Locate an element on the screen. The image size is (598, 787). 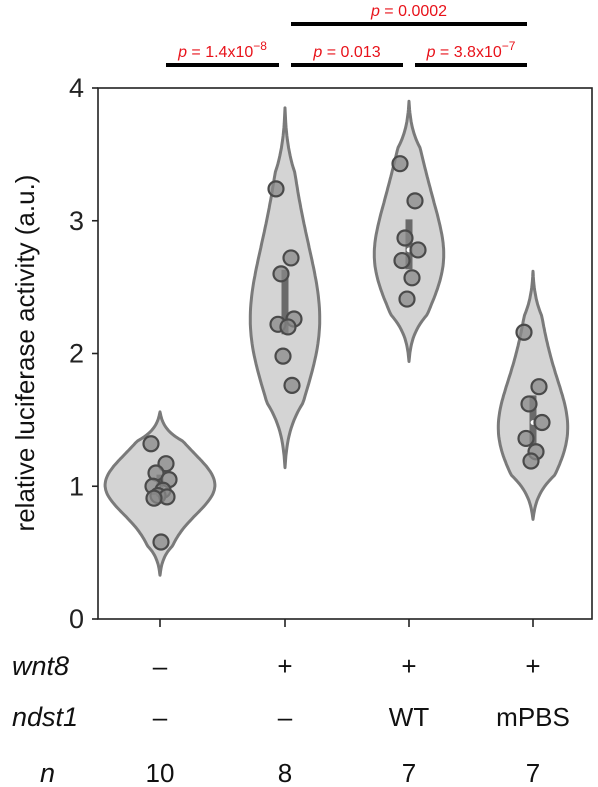
p-value-label: p = 0.0002 is located at coordinates (408, 11).